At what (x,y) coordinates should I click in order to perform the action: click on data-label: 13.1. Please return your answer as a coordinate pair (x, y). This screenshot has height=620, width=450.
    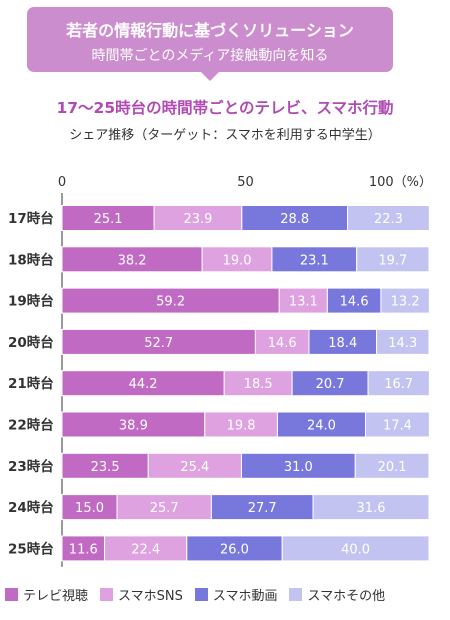
    Looking at the image, I should click on (303, 302).